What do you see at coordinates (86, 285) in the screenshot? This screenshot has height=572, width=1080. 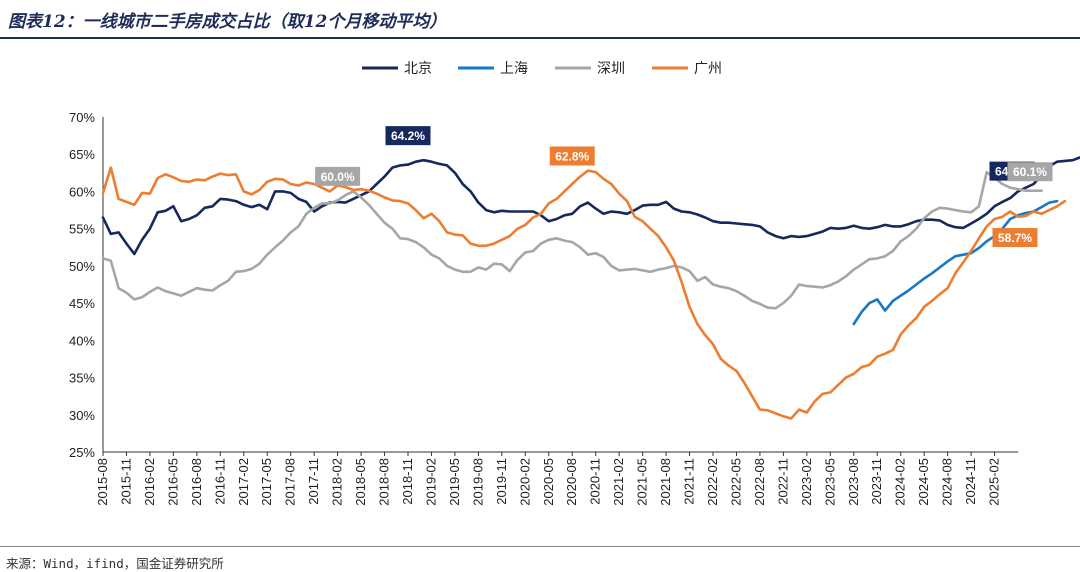 I see `y-axis: 70% 65% 60% 55% 50% 45% 40% 35% 30% 25%` at bounding box center [86, 285].